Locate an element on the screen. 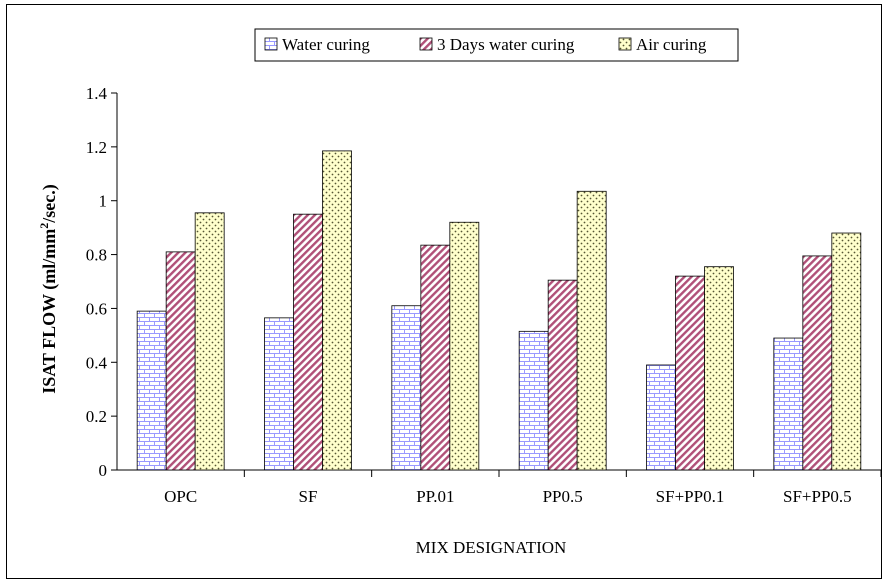 The image size is (888, 583). y-tick-label: 0.4 is located at coordinates (97, 362).